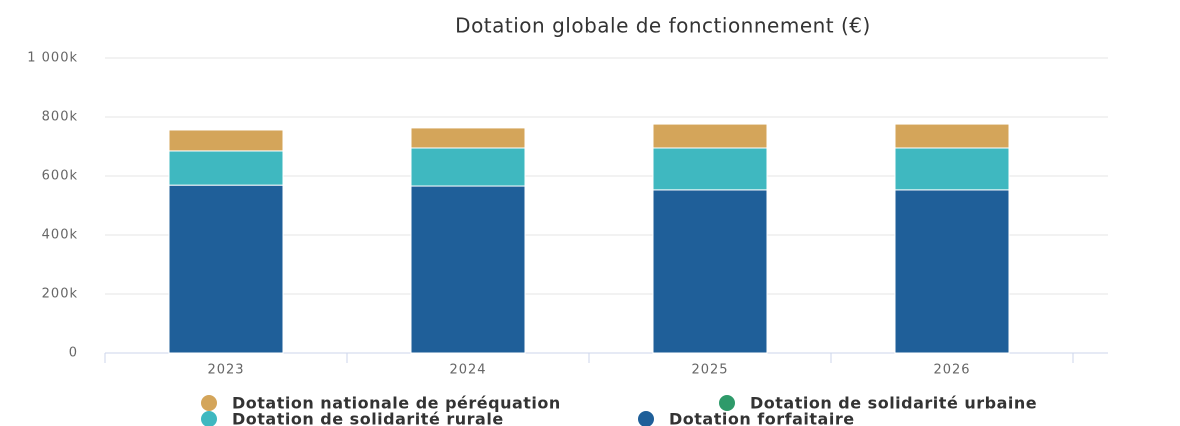 The image size is (1180, 426). Describe the element at coordinates (467, 370) in the screenshot. I see `x-tick-label: 2024` at that location.